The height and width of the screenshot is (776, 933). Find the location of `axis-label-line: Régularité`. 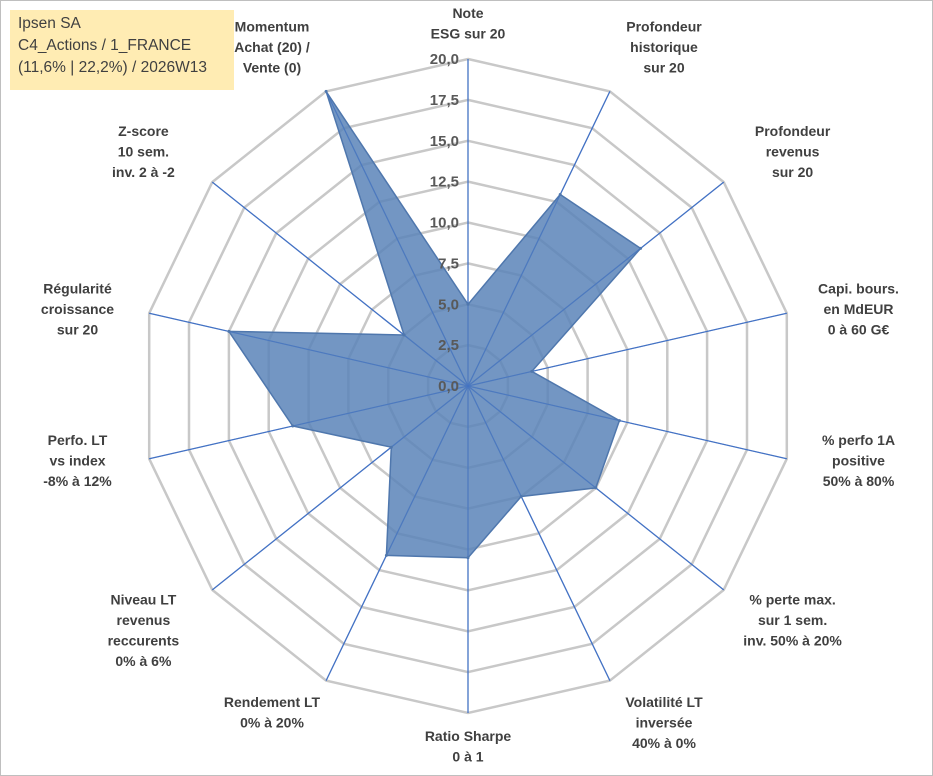

axis-label-line: Régularité is located at coordinates (77, 288).